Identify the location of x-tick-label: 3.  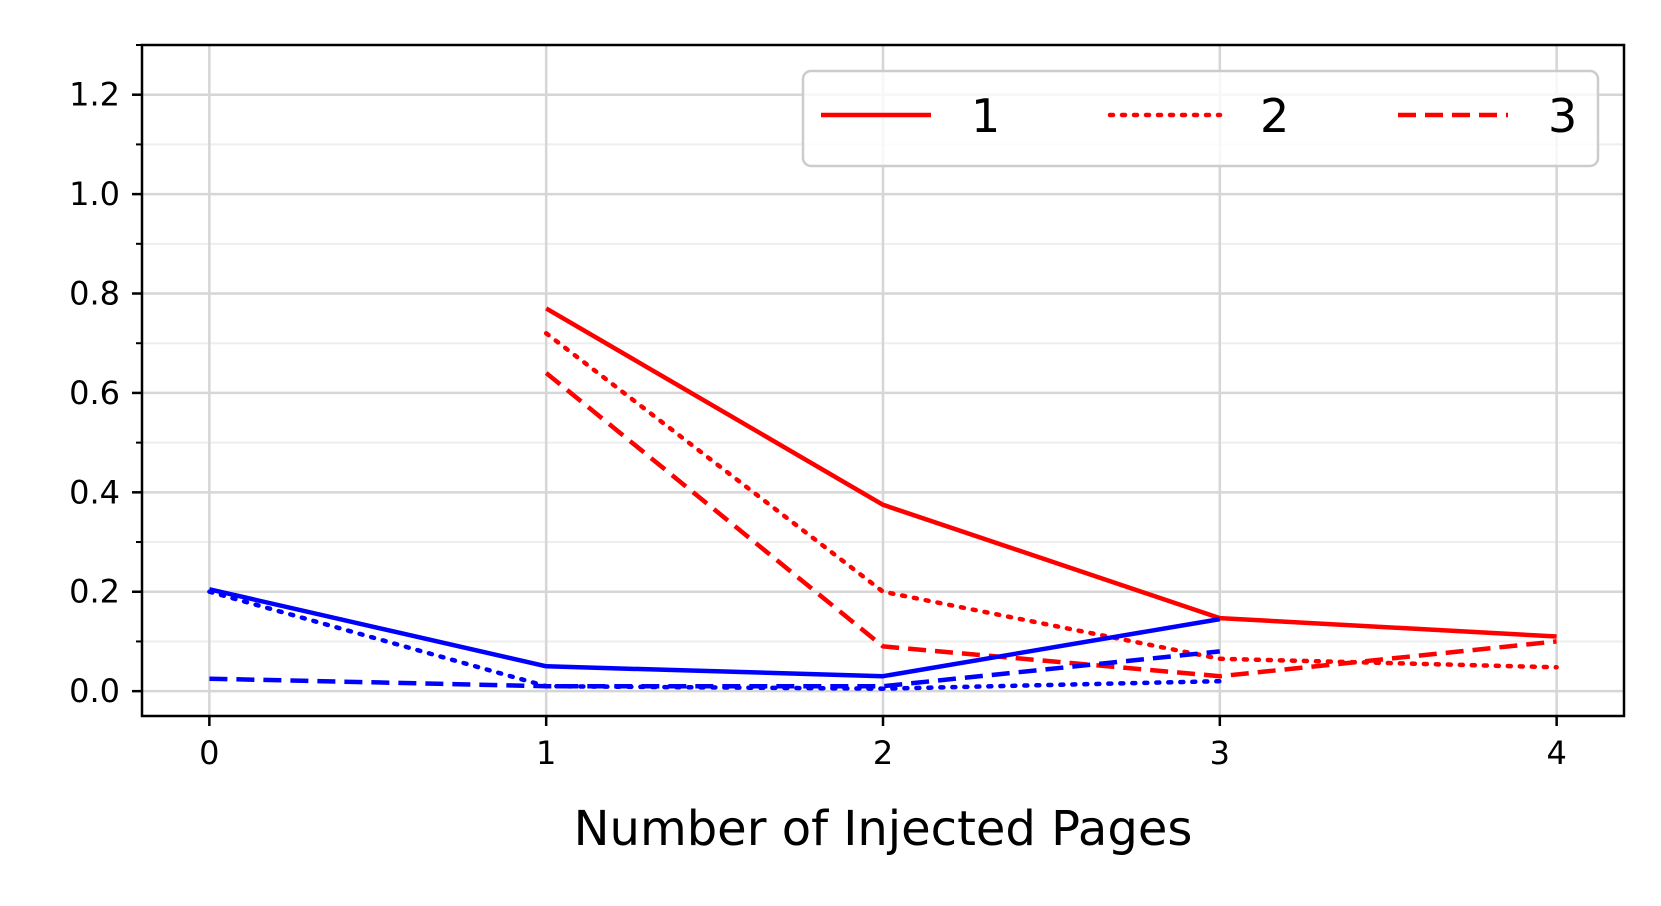
(1220, 753).